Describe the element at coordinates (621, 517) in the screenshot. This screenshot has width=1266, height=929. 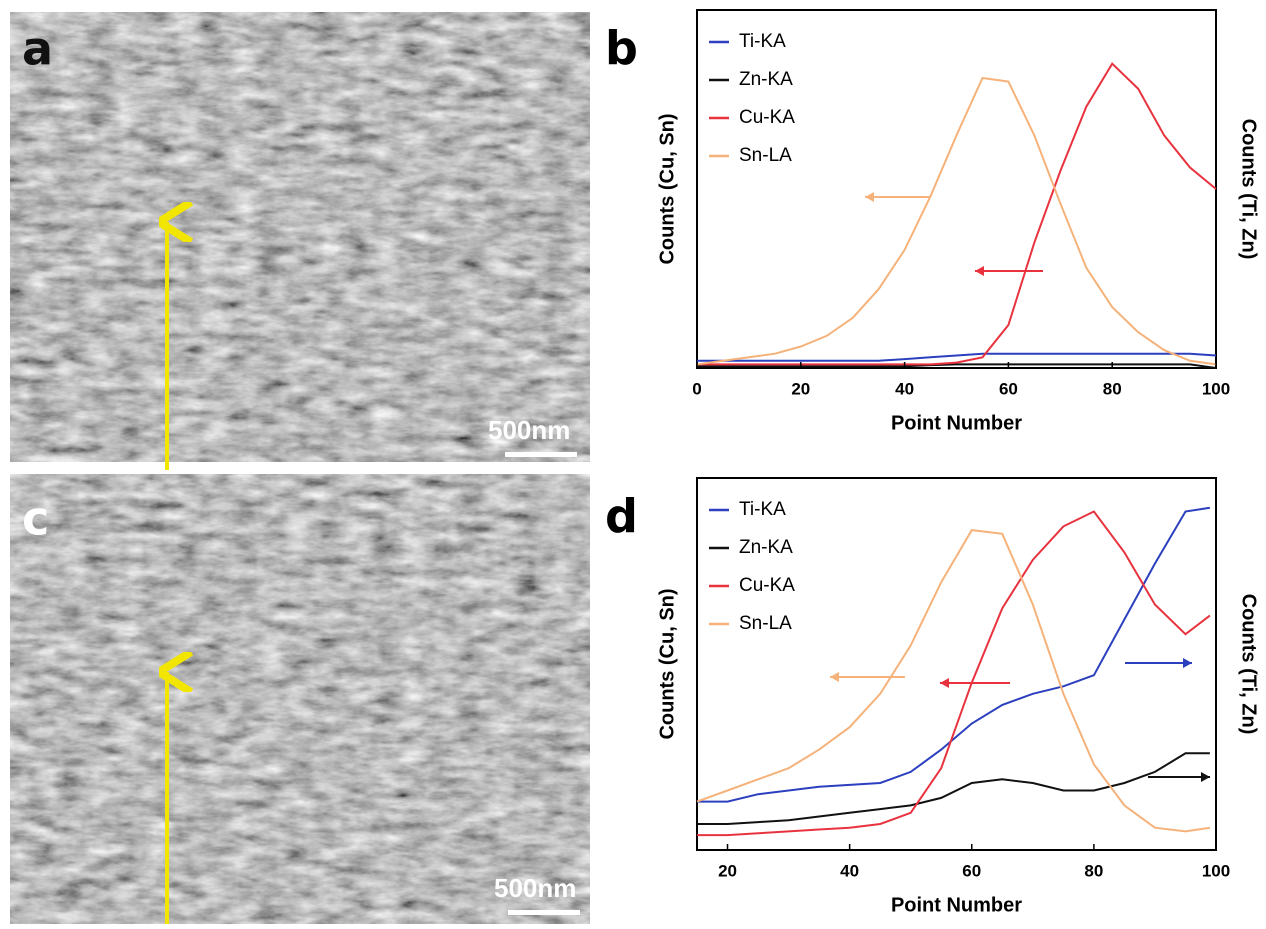
I see `panel-label: d` at that location.